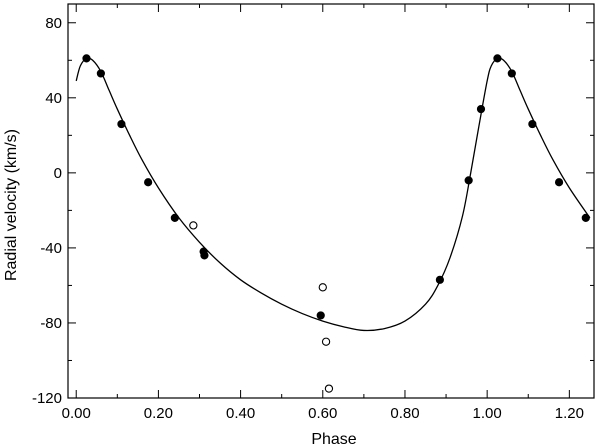  I want to click on x-tick-label: 0.40, so click(240, 413).